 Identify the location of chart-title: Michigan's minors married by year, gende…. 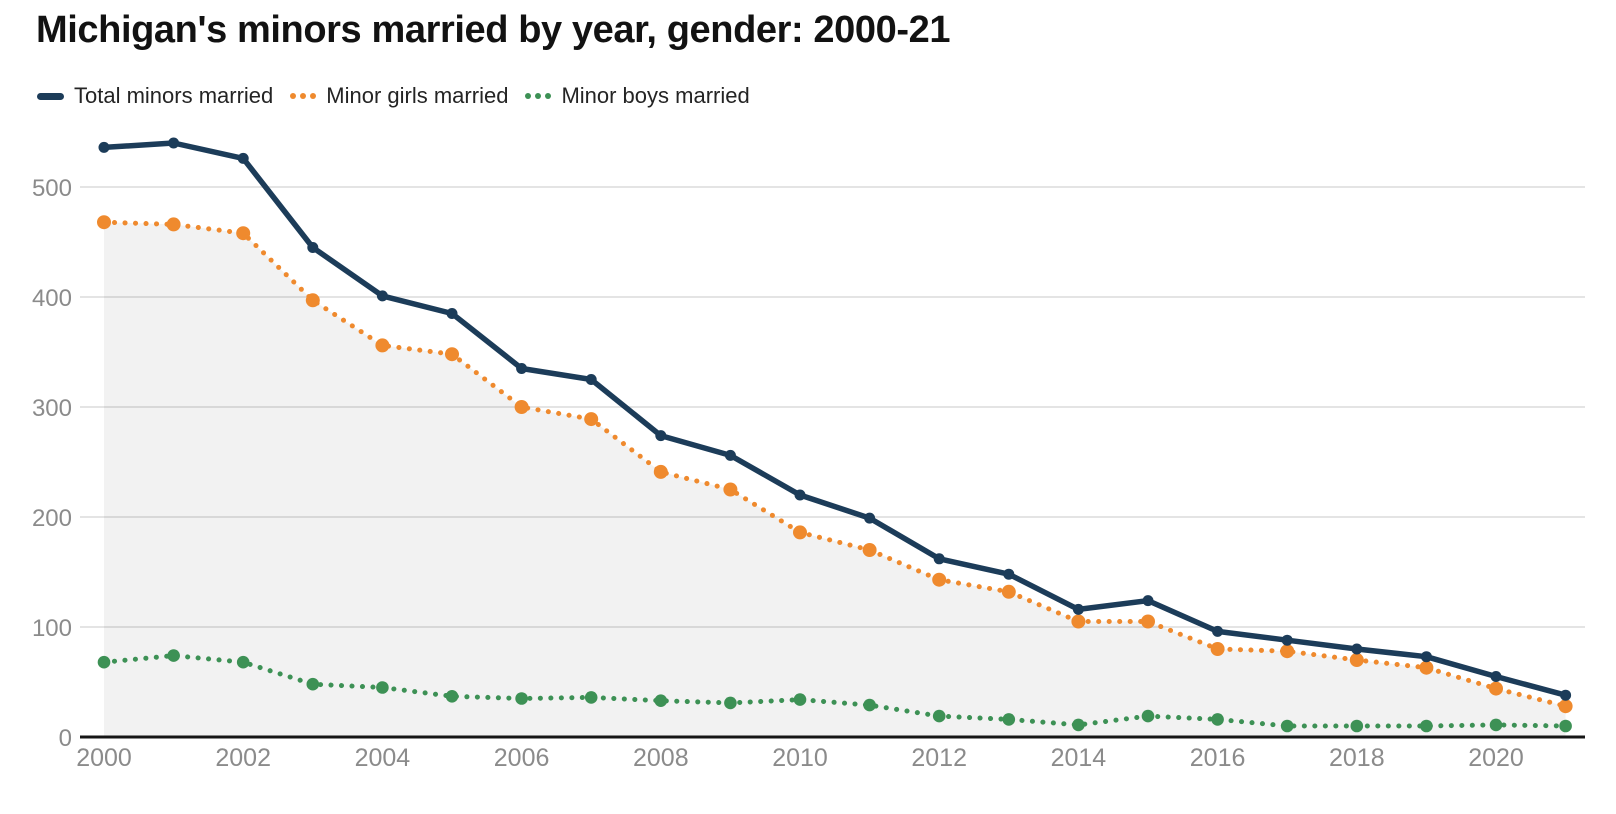
(493, 30).